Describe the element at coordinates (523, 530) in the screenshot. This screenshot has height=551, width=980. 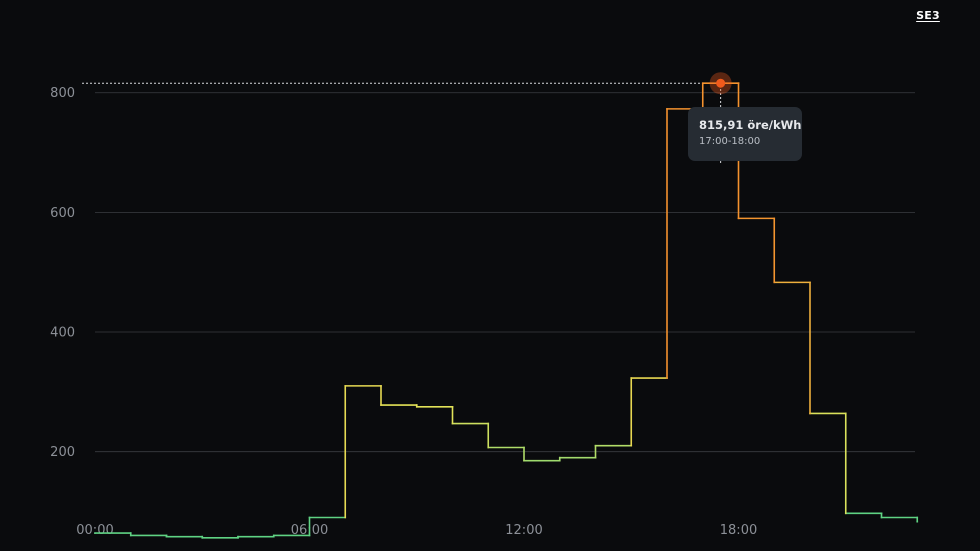
I see `x-tick-label-1200: 12:00` at that location.